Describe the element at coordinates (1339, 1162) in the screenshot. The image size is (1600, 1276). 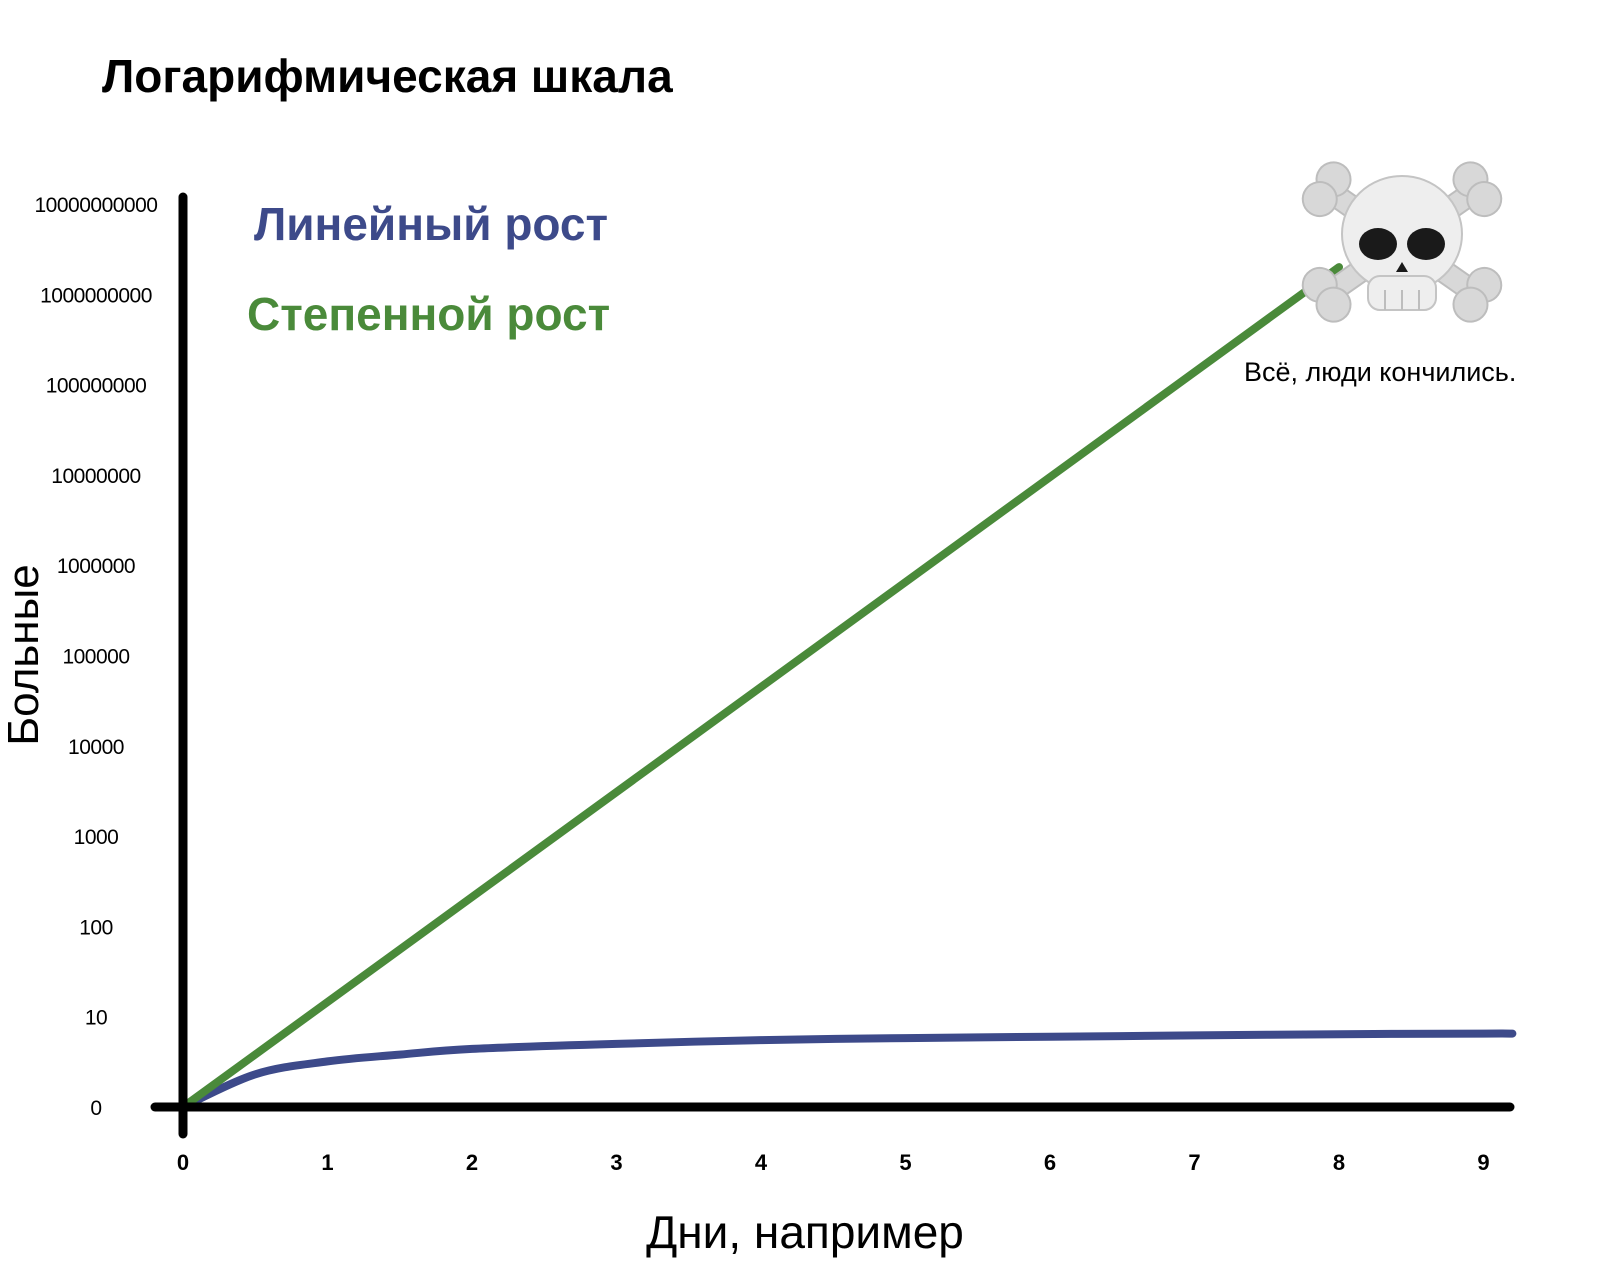
I see `x-tick-label: 8` at that location.